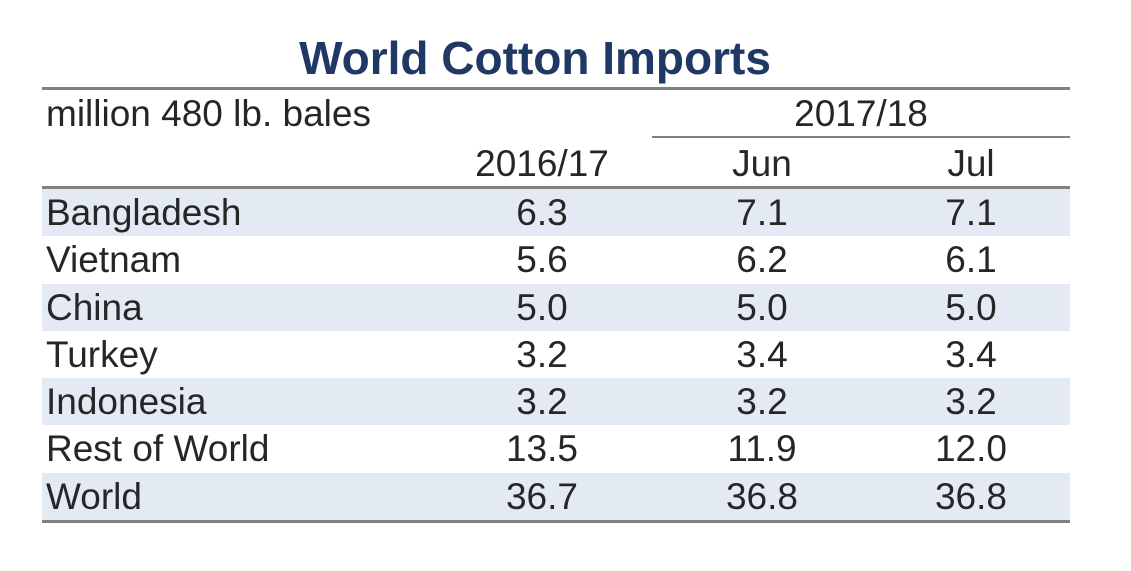 This screenshot has height=571, width=1131. I want to click on table-row: Turkey 3.2 3.4 3.4, so click(556, 354).